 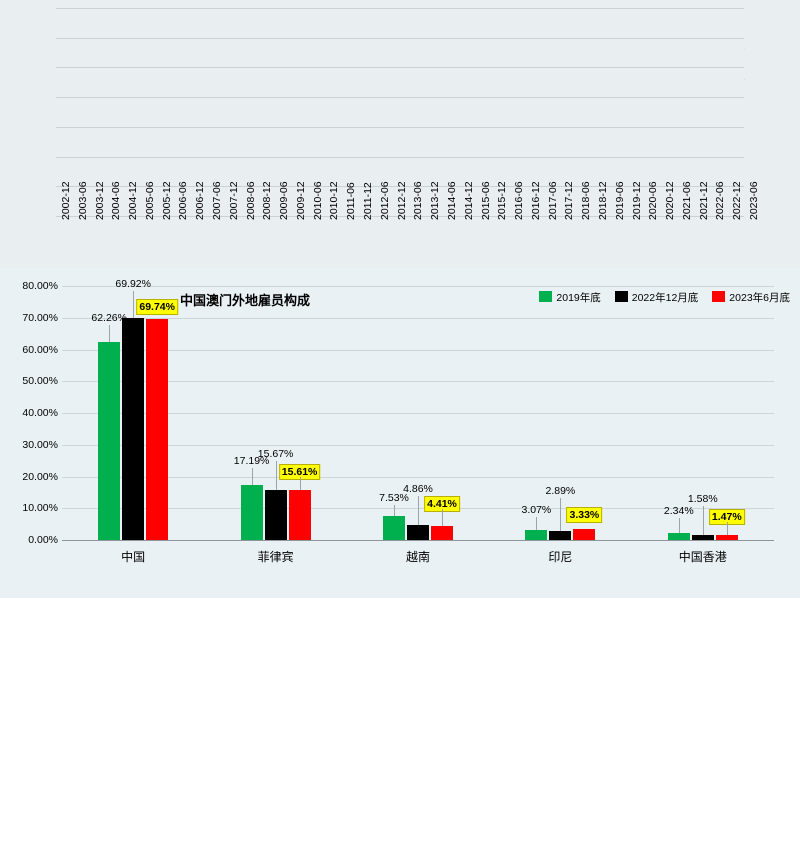 What do you see at coordinates (300, 200) in the screenshot?
I see `top-xtick: 2009-12` at bounding box center [300, 200].